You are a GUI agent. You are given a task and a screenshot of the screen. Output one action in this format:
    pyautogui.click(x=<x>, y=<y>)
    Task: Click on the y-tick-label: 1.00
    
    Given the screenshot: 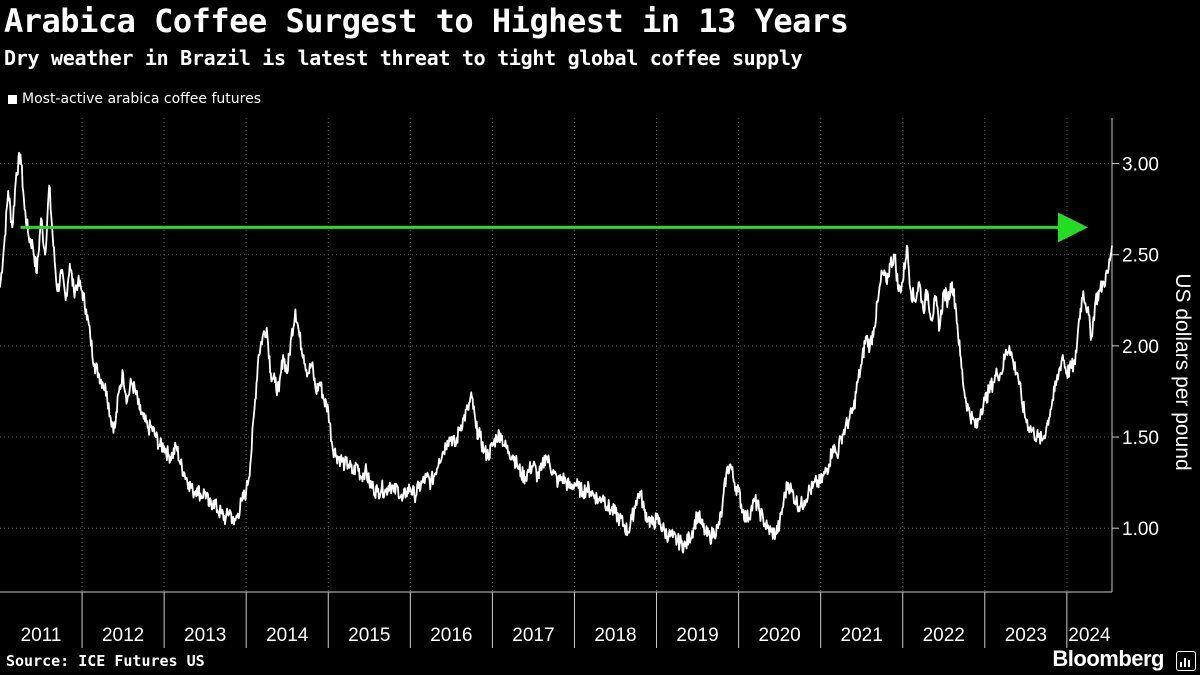 What is the action you would take?
    pyautogui.click(x=1140, y=529)
    